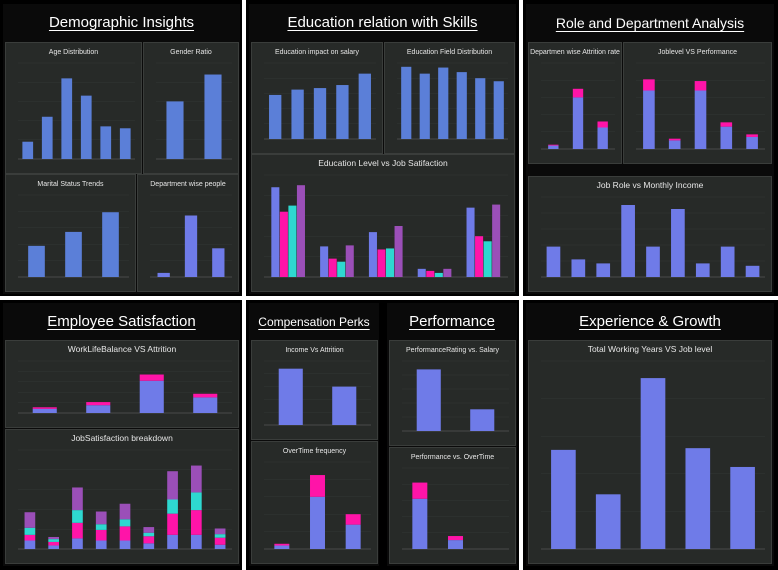 This screenshot has height=570, width=778. What do you see at coordinates (194, 104) in the screenshot?
I see `chart-svg-gender: Gender Ratio` at bounding box center [194, 104].